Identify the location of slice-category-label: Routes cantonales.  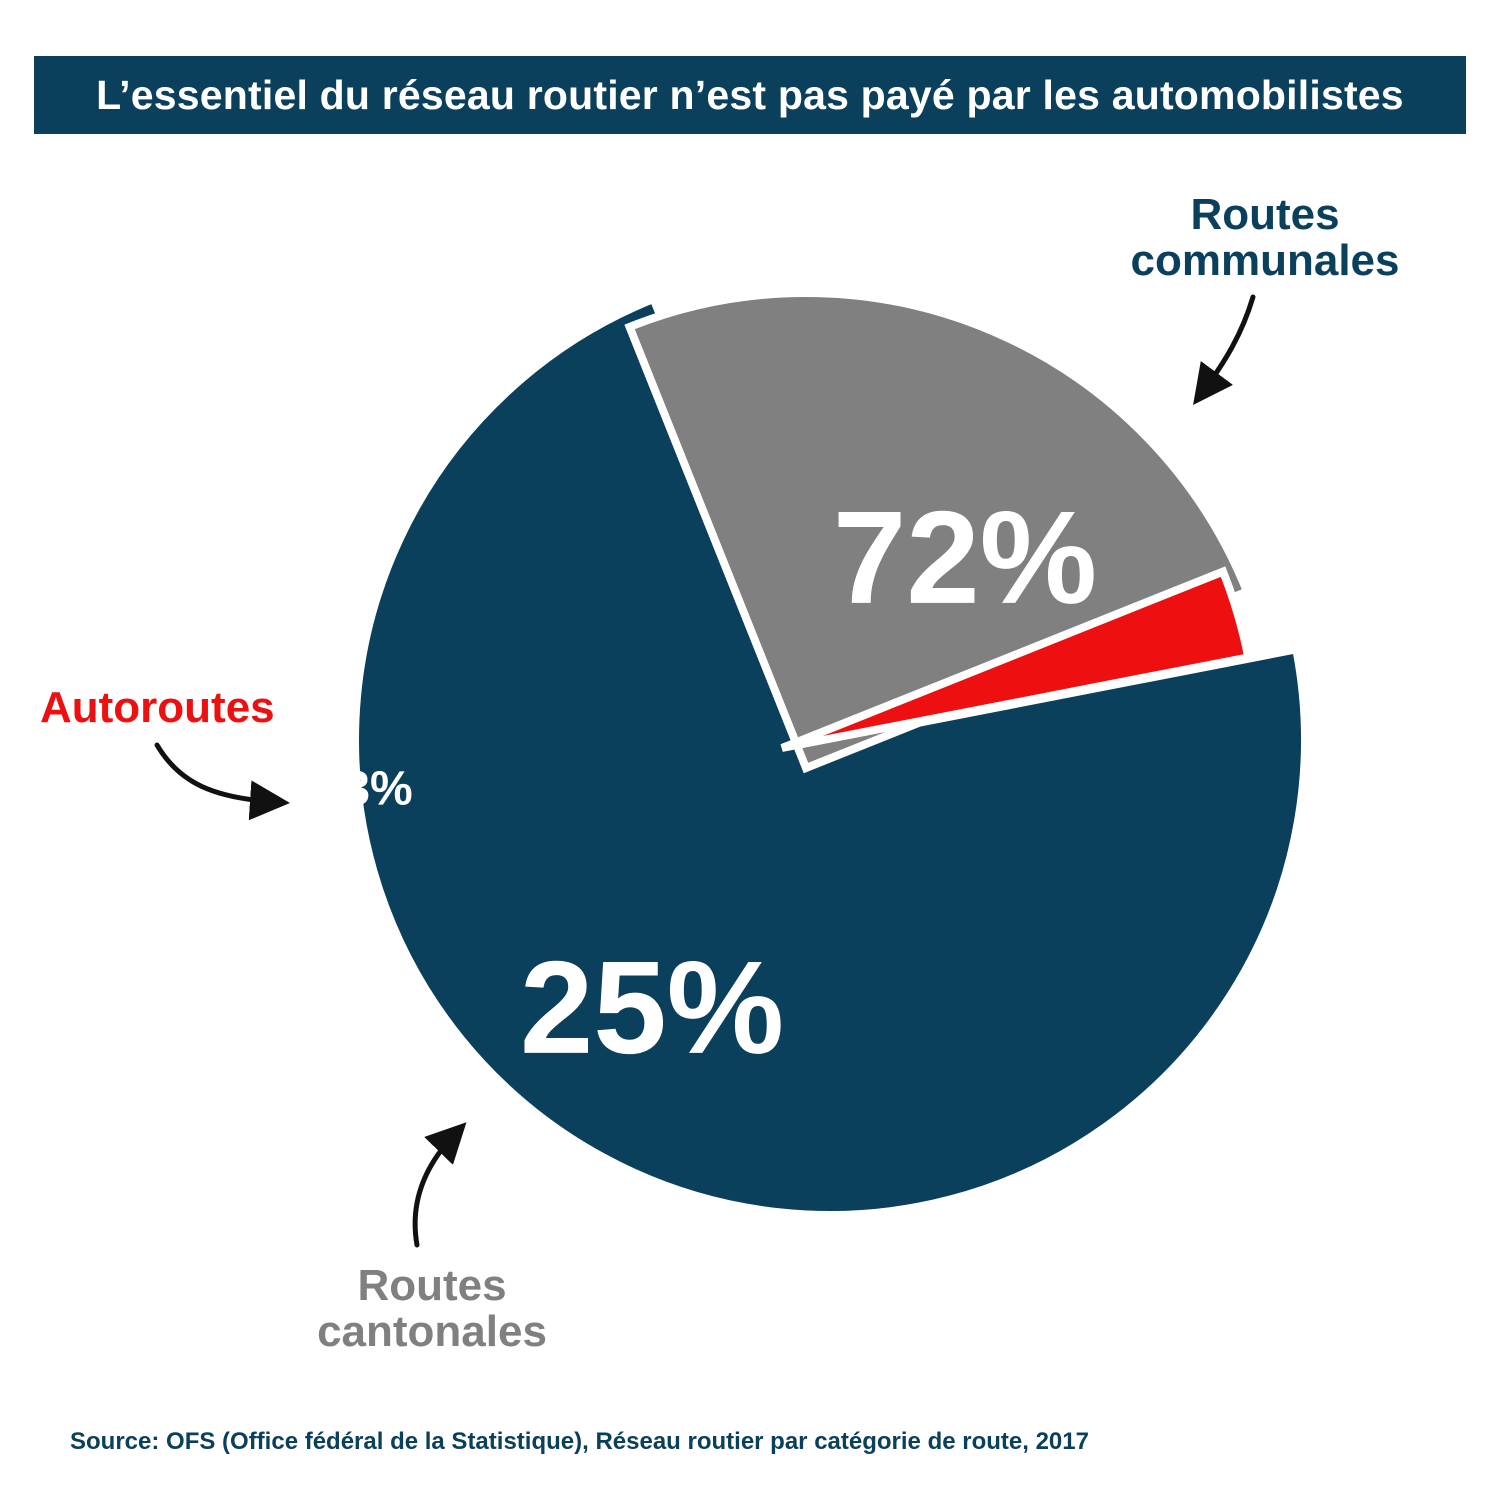
(432, 1308).